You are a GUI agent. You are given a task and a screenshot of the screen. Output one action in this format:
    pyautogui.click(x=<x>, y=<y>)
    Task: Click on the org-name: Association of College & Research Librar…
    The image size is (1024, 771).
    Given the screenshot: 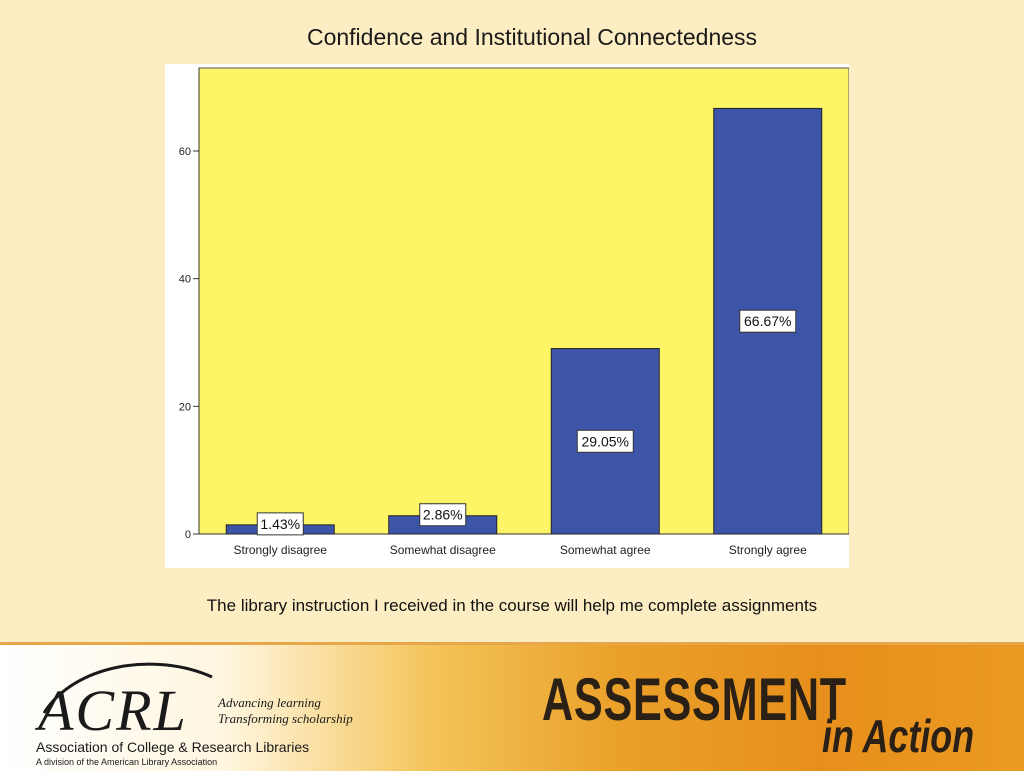 What is the action you would take?
    pyautogui.click(x=173, y=747)
    